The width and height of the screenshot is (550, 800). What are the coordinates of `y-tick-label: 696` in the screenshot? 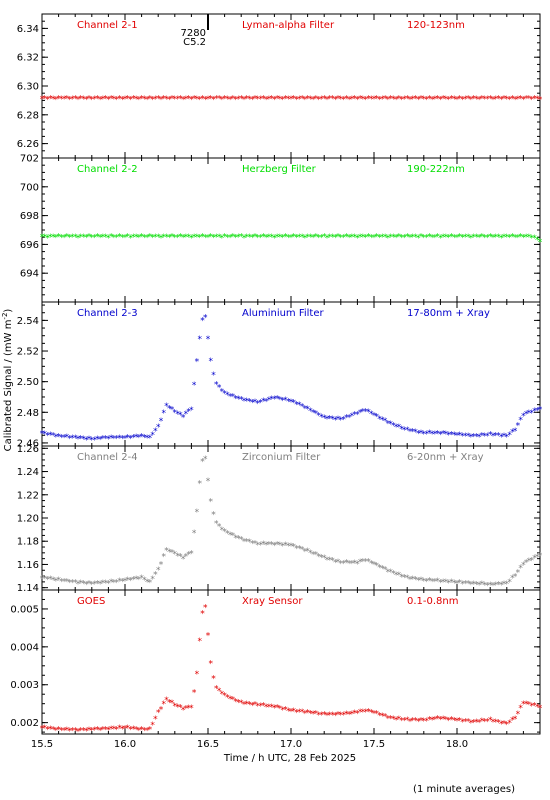 It's located at (29, 245).